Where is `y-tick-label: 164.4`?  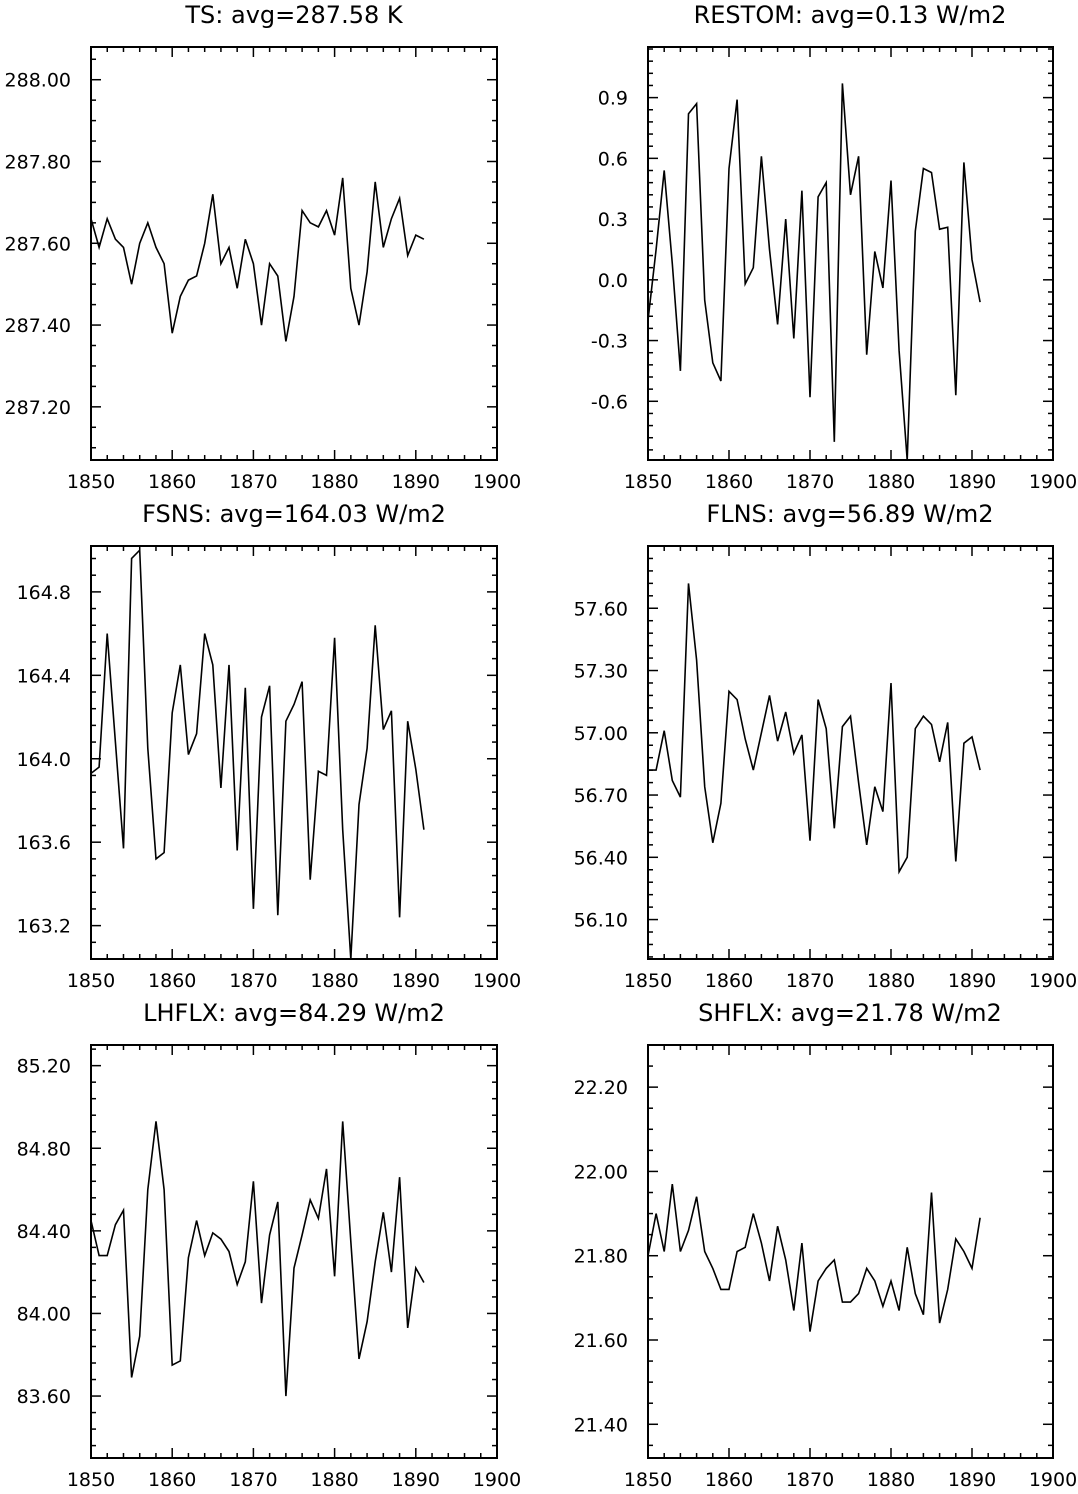 y-tick-label: 164.4 is located at coordinates (44, 676).